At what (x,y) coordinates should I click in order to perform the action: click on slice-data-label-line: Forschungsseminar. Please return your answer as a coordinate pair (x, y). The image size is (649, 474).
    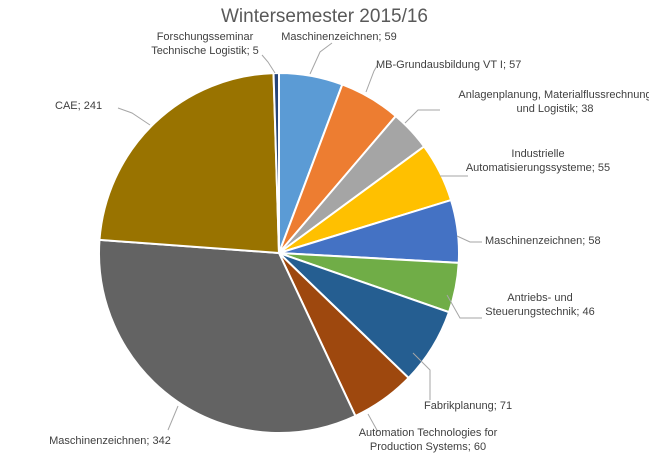
    Looking at the image, I should click on (205, 37).